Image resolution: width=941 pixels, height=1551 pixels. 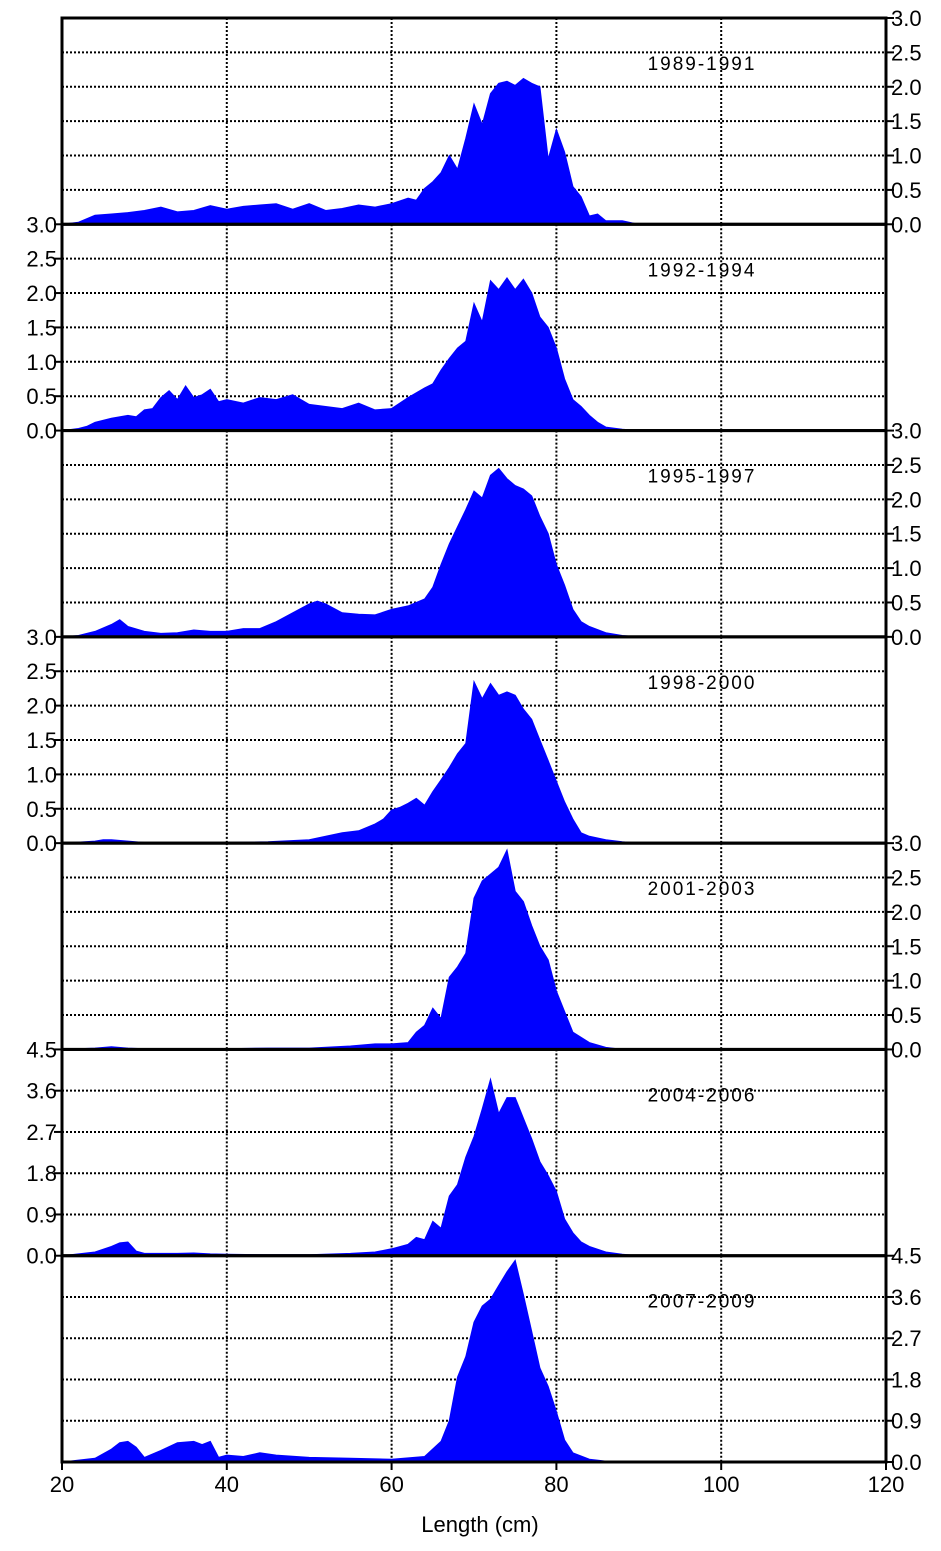 I want to click on area-series-1995-1997, so click(x=453, y=552).